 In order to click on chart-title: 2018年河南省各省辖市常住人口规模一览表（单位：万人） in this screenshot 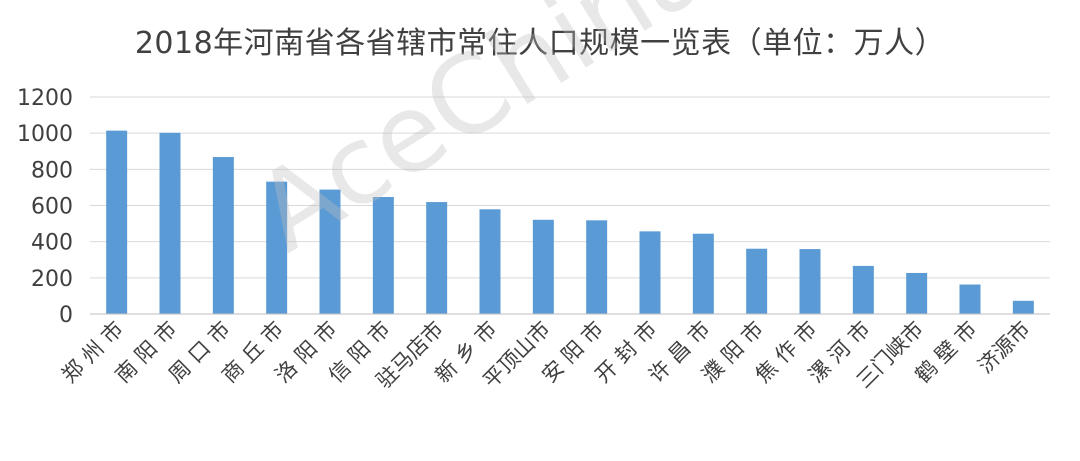, I will do `click(540, 43)`.